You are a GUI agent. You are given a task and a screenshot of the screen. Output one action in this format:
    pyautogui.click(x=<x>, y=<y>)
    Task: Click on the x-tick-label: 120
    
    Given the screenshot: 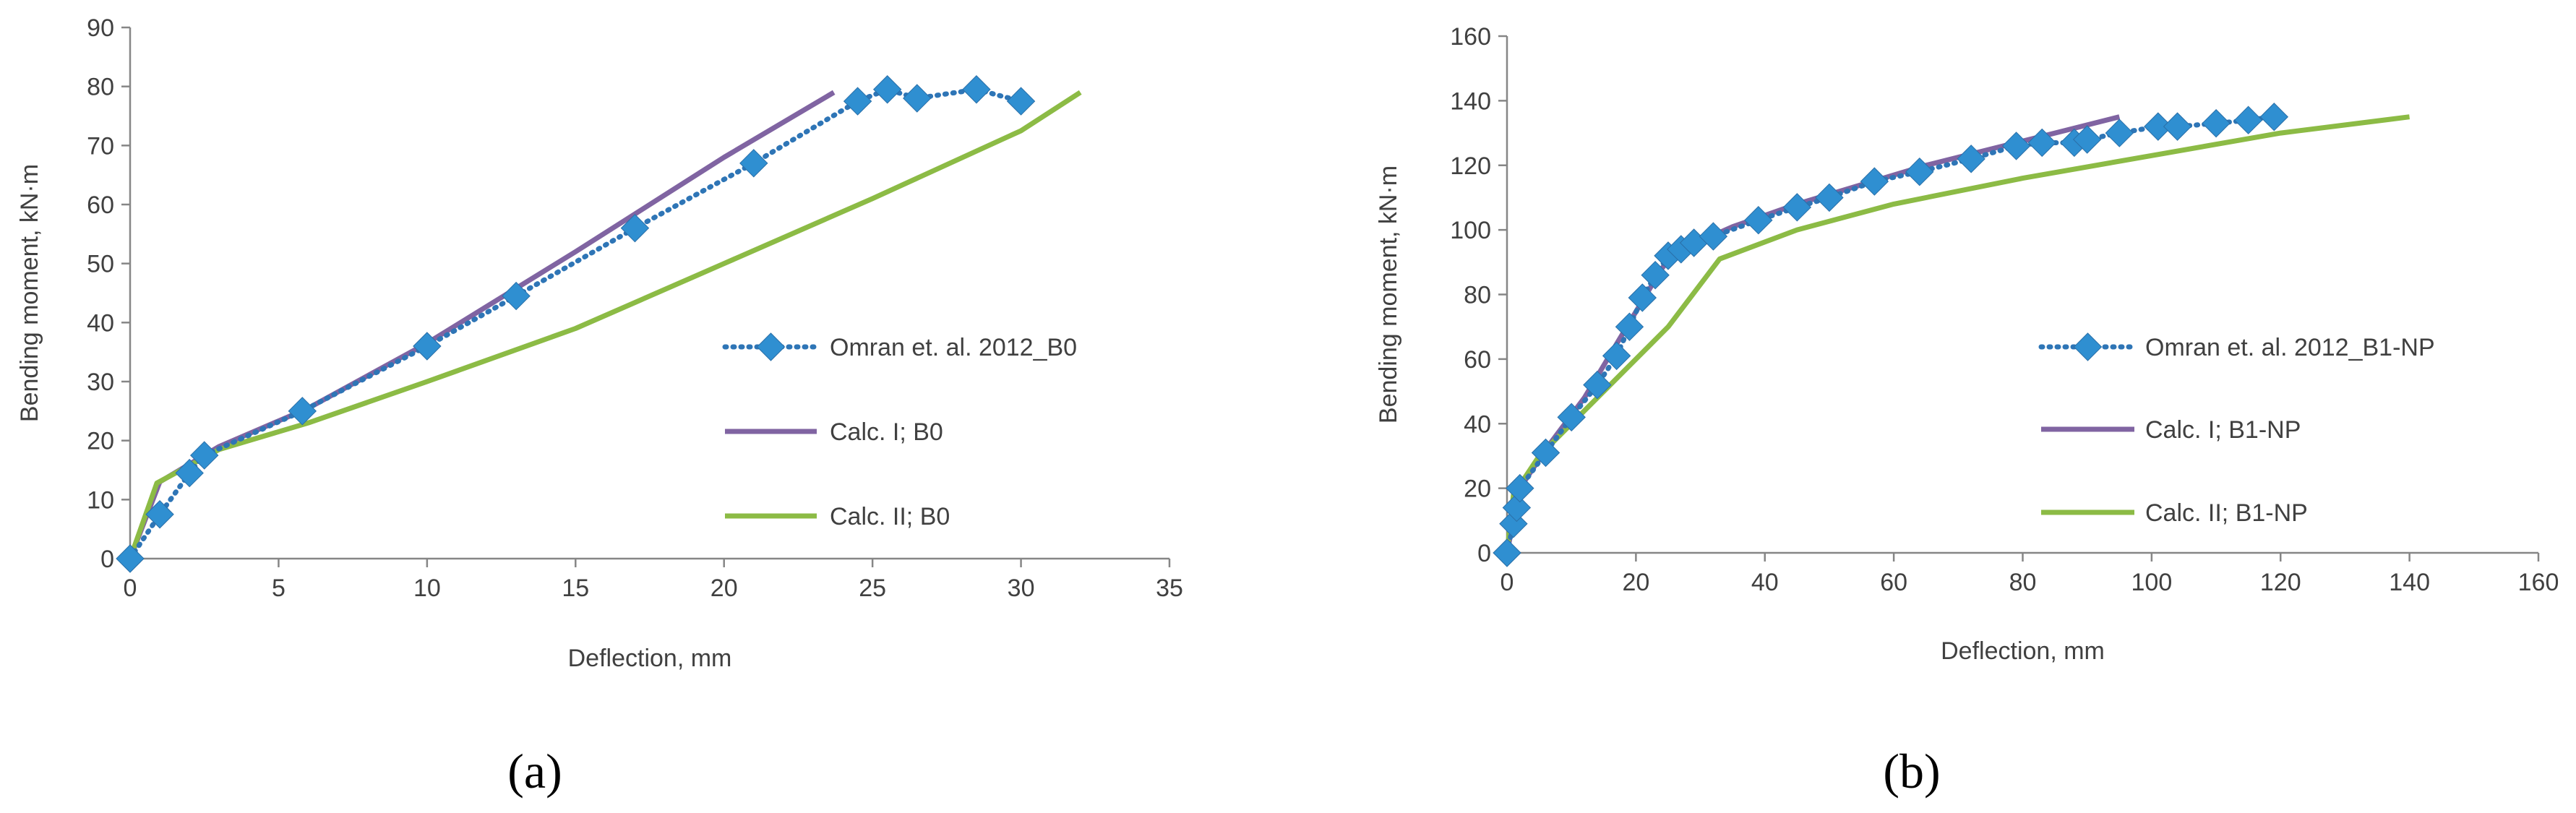 What is the action you would take?
    pyautogui.click(x=2280, y=582)
    